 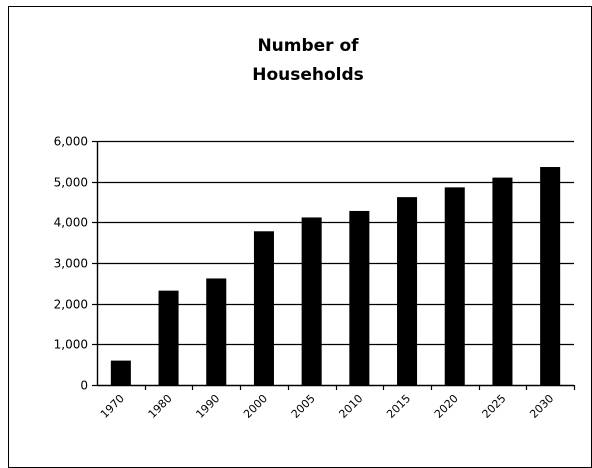 What do you see at coordinates (71, 305) in the screenshot?
I see `y-tick-label: 2,000` at bounding box center [71, 305].